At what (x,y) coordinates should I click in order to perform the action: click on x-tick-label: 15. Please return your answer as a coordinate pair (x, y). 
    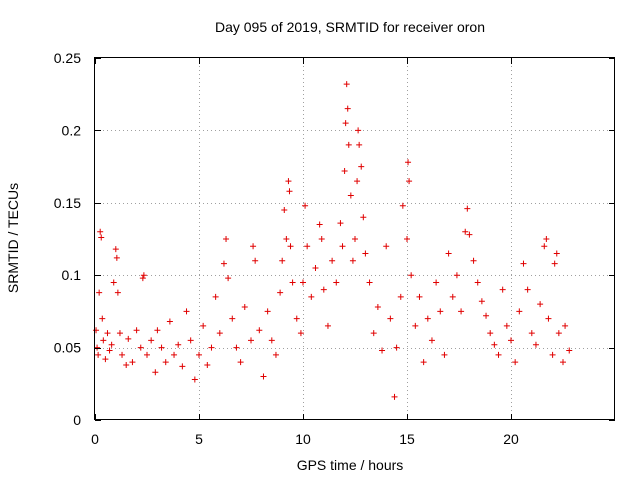
    Looking at the image, I should click on (407, 439).